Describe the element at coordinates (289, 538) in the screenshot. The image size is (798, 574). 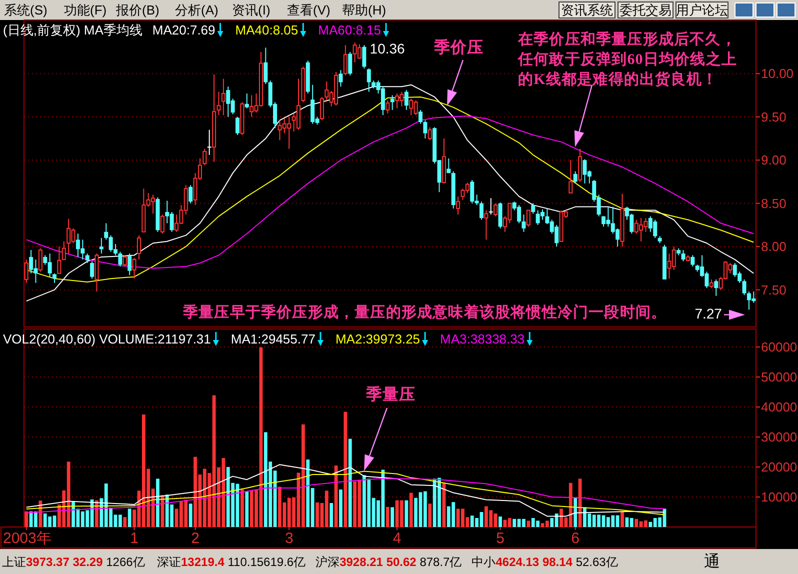
I see `x-tick-label: 3` at that location.